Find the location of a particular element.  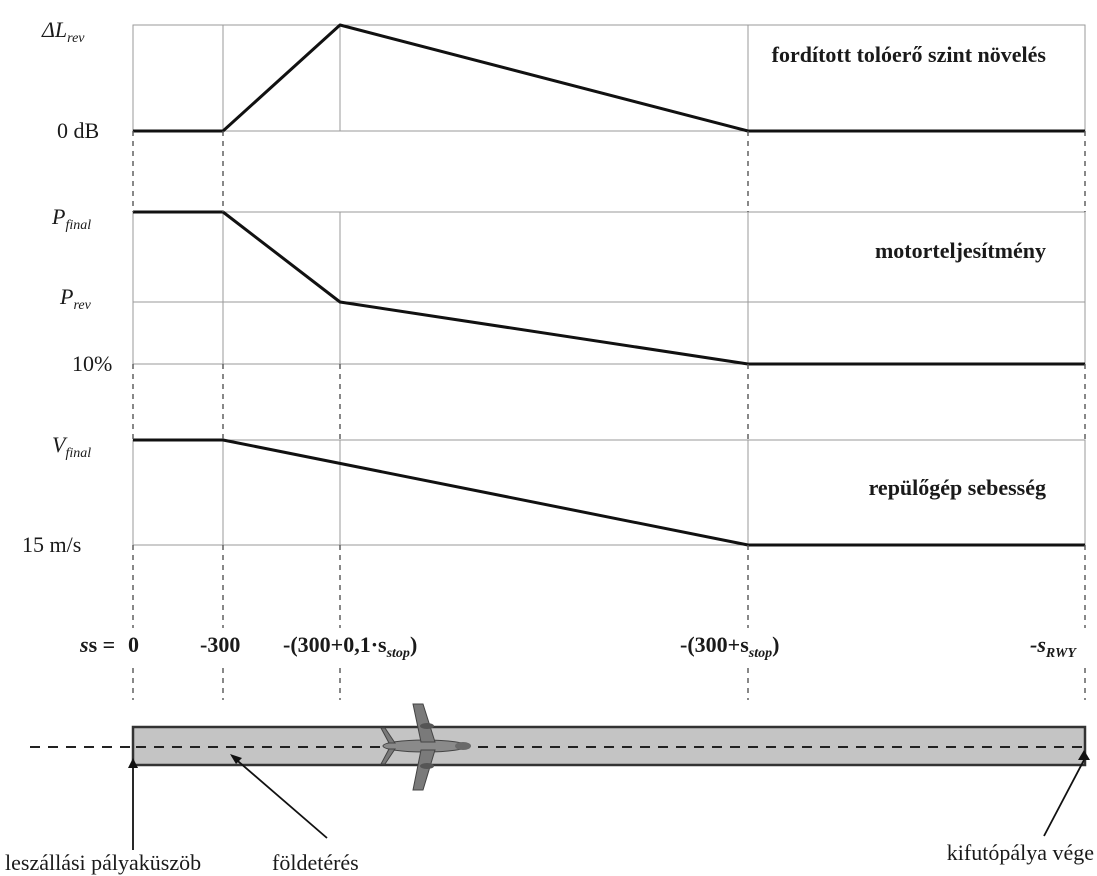

thrust-panel-title: fordított tolóerő szint növelés is located at coordinates (909, 54).